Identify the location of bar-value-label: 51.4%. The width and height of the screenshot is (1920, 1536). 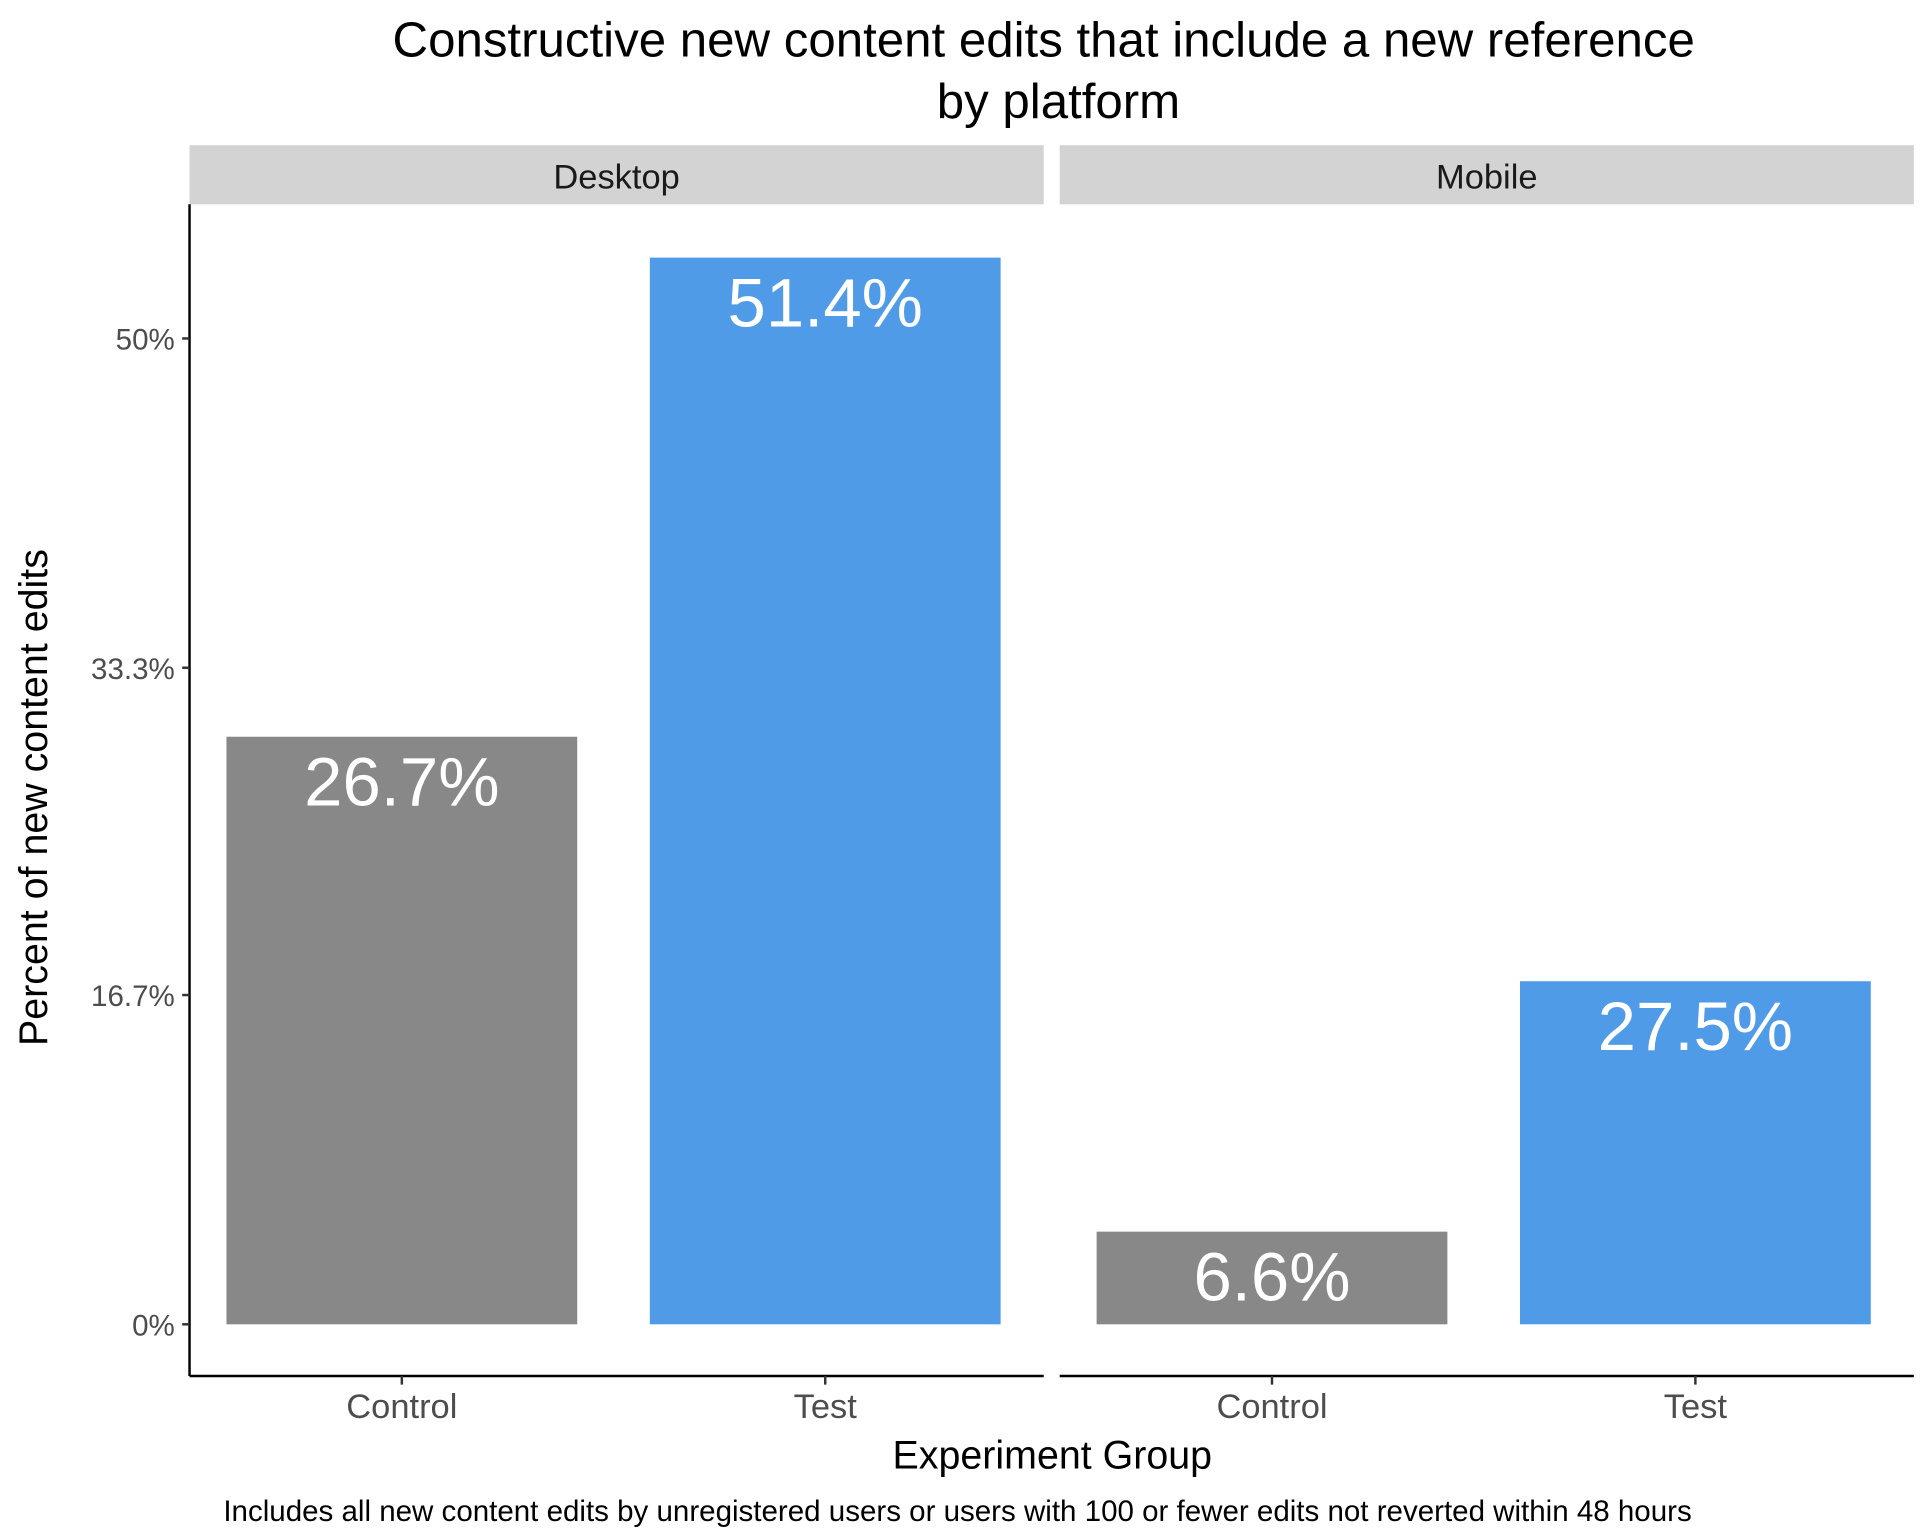
(825, 303).